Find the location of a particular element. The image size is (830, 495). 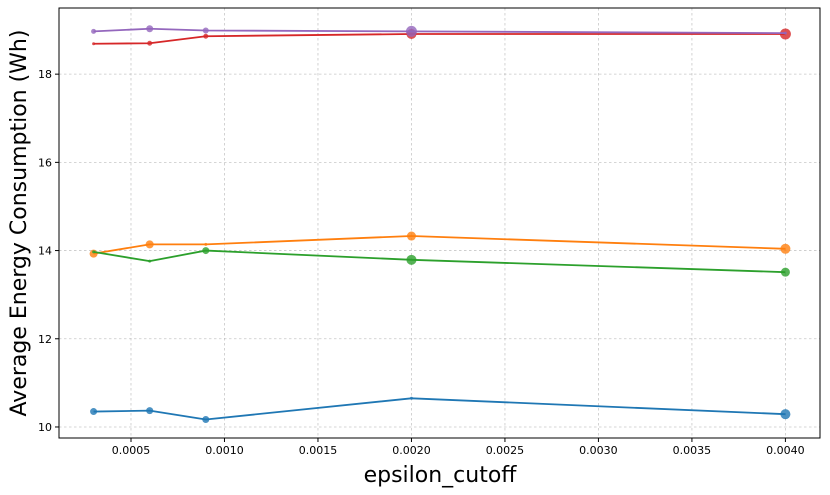

y-tick-label: 16 is located at coordinates (45, 162).